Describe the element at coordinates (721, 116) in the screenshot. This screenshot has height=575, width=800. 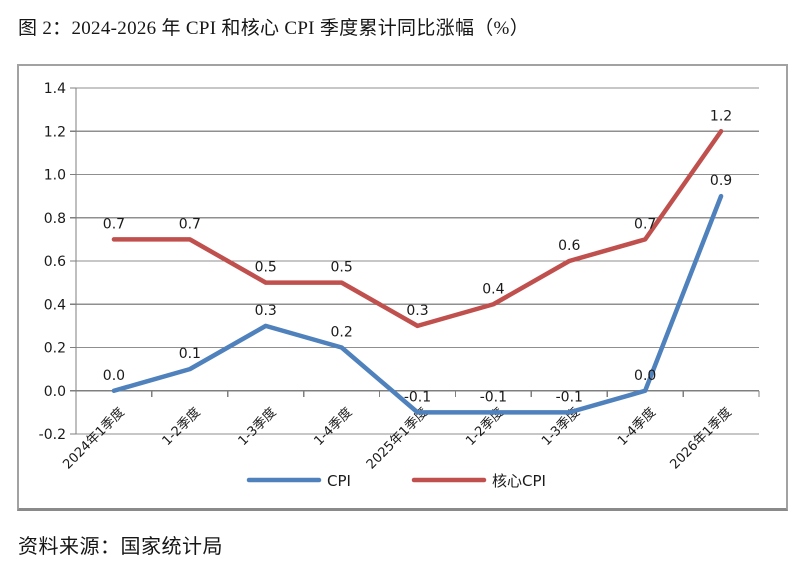
I see `data-label-核心cpi: 1.2` at that location.